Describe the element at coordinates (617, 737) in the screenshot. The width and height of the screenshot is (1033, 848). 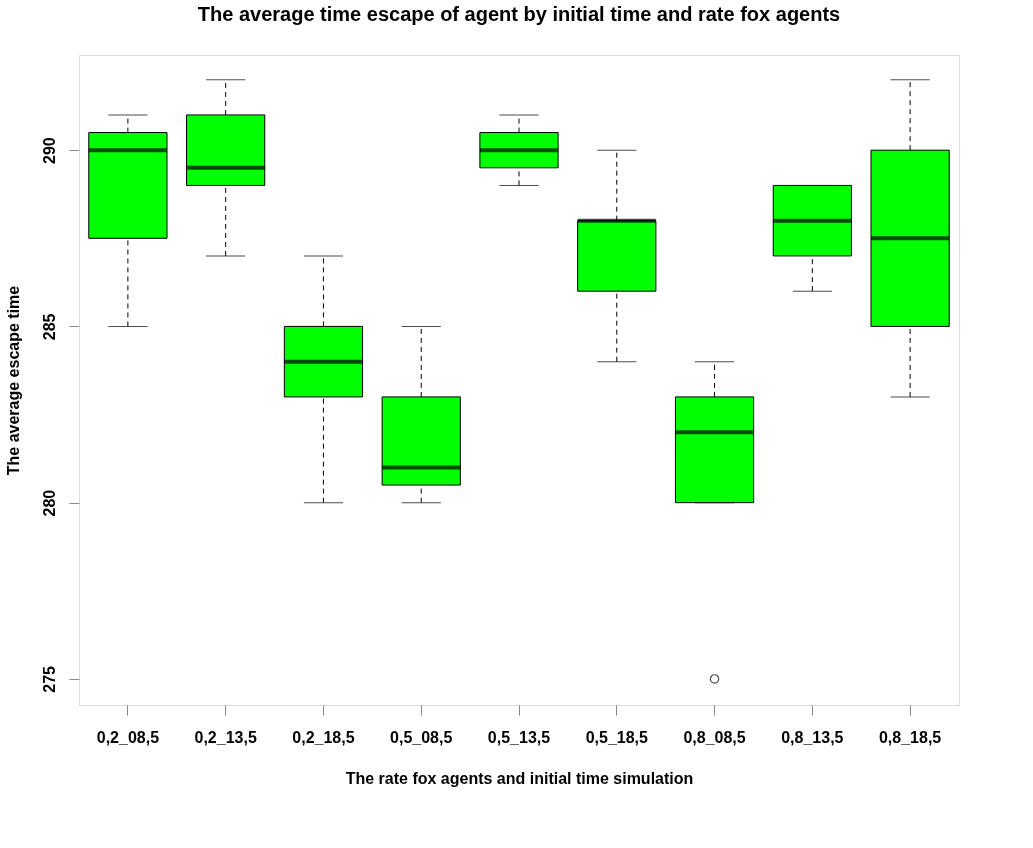
I see `x-tick-label: 0,5_18,5` at that location.